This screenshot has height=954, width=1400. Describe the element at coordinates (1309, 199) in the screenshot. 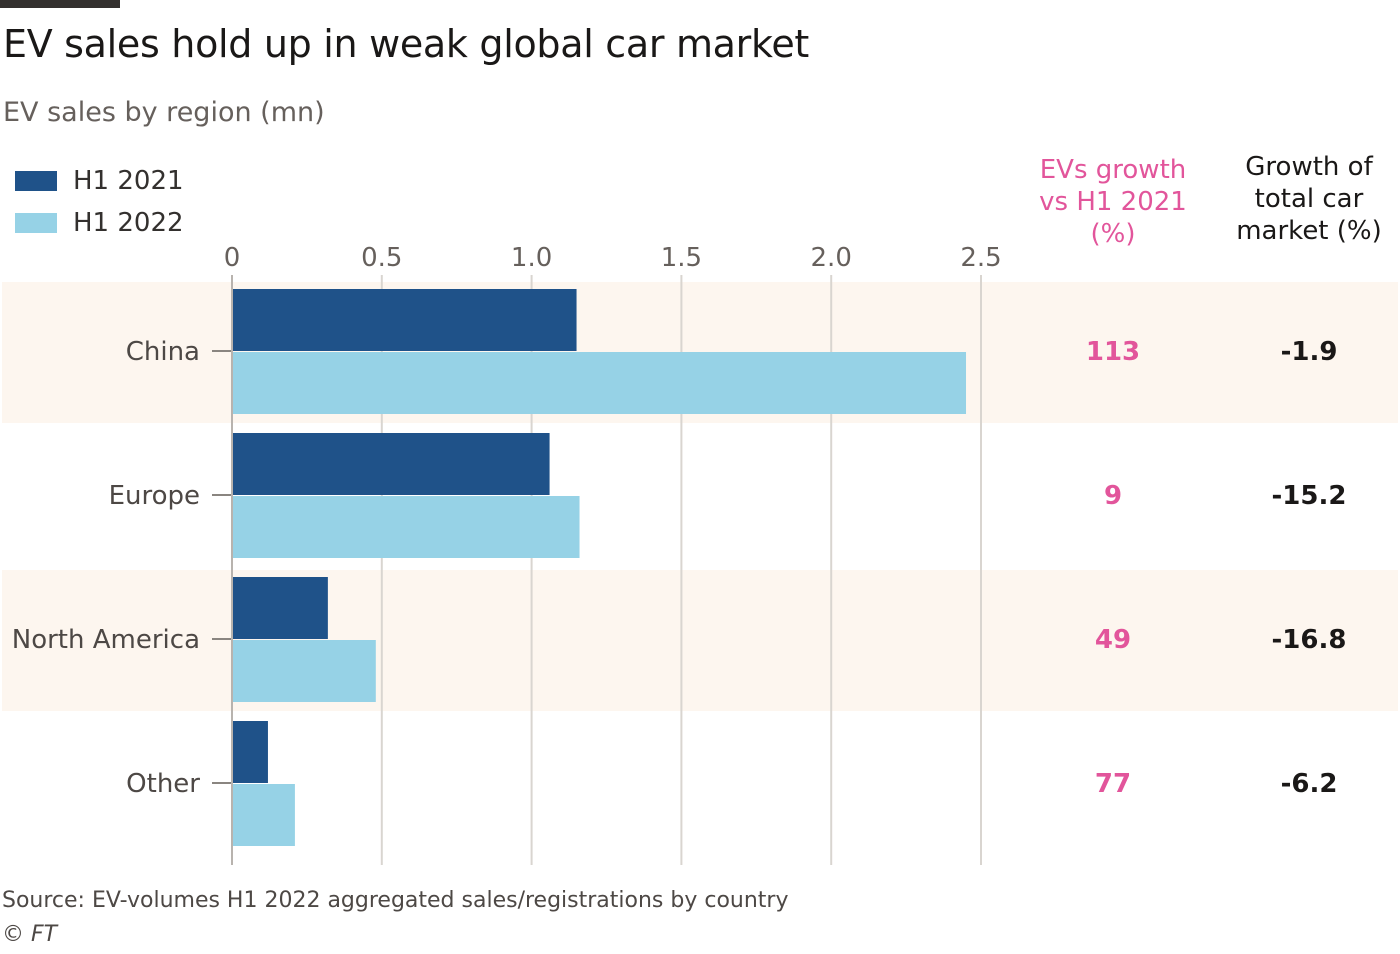

I see `market-growth-header: total car` at that location.